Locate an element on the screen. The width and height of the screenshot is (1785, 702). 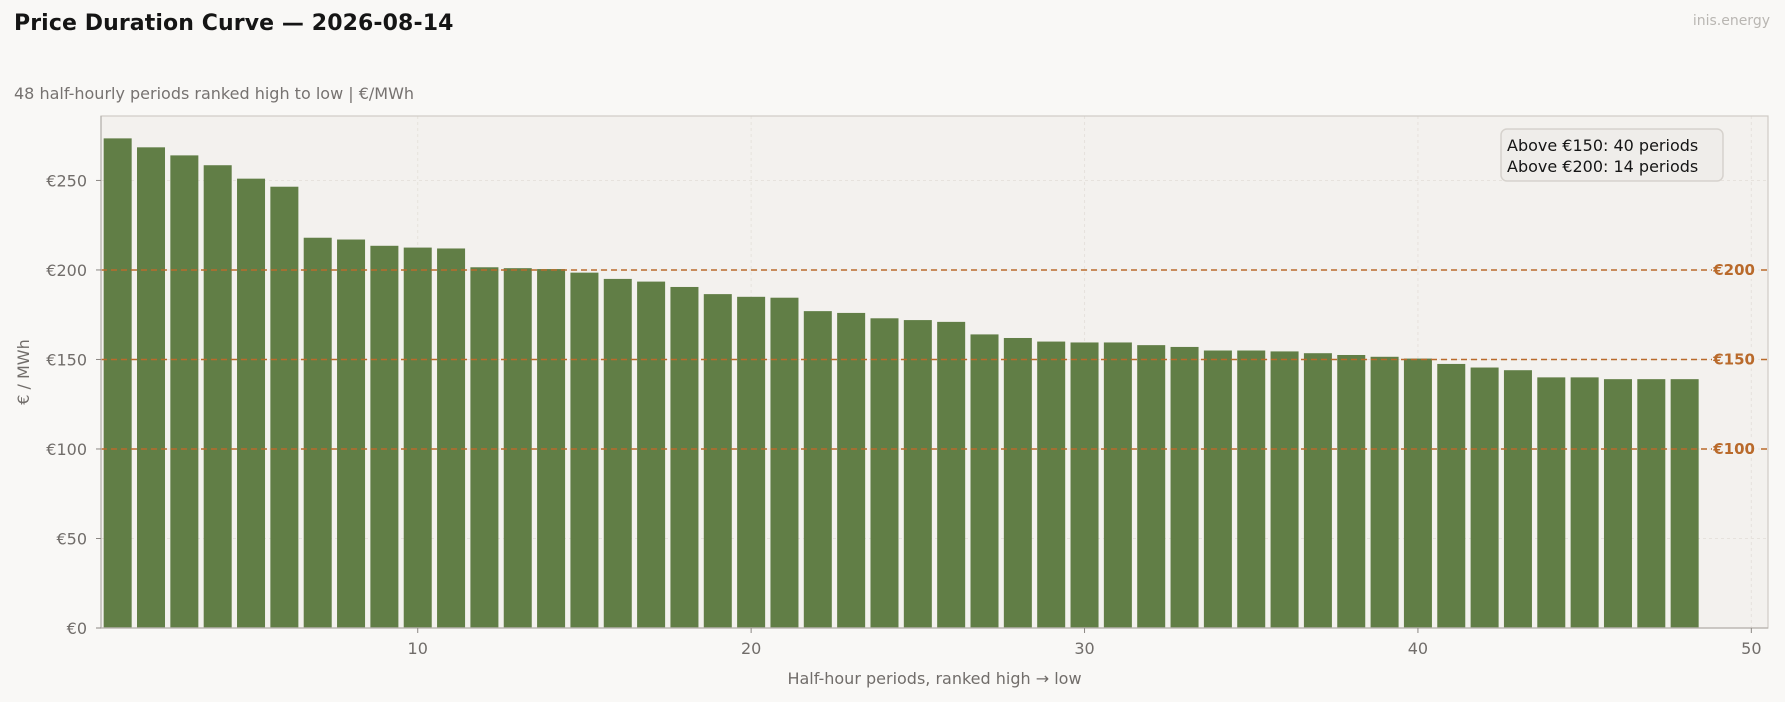
y-tick-label: €50 is located at coordinates (71, 538).